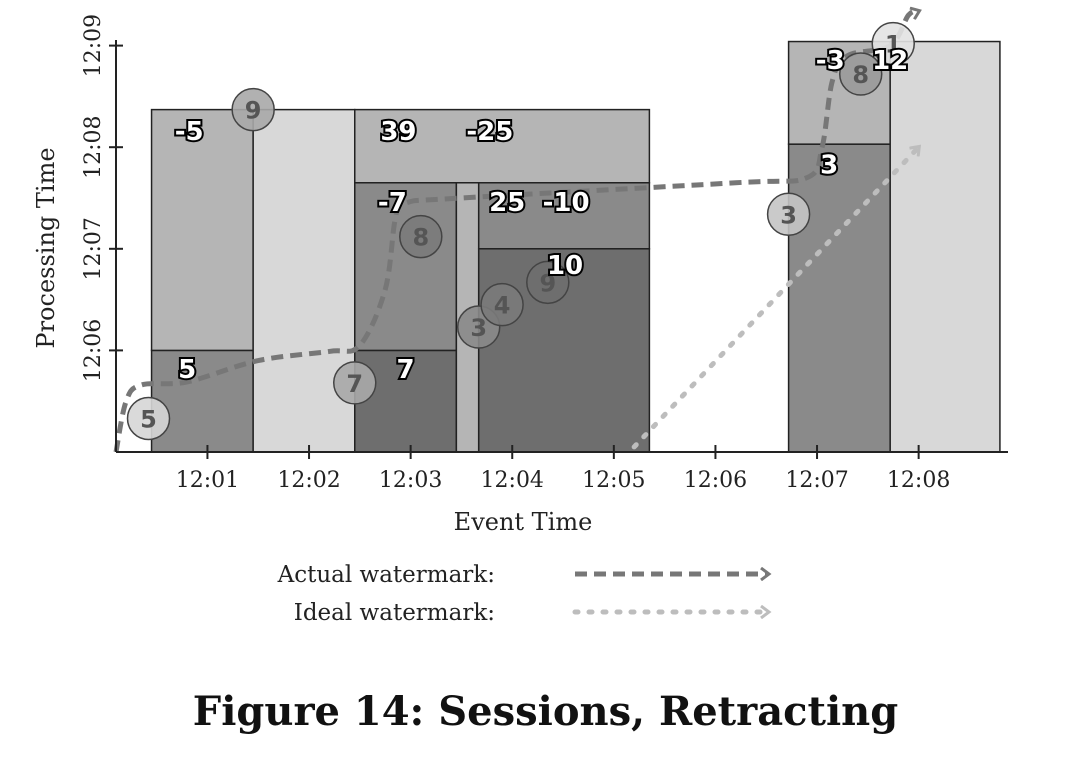  I want to click on y-tick-label: 12:06, so click(93, 350).